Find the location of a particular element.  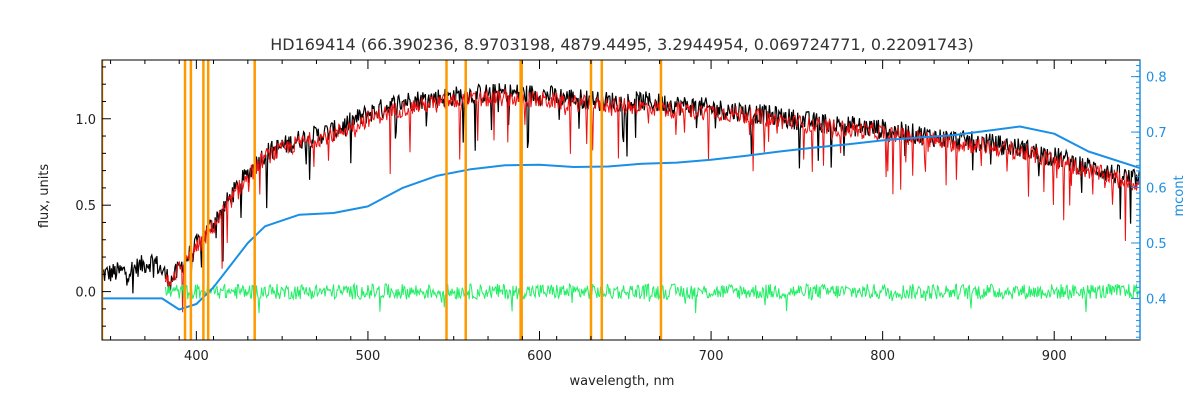

x-tick-label: 500 is located at coordinates (368, 356).